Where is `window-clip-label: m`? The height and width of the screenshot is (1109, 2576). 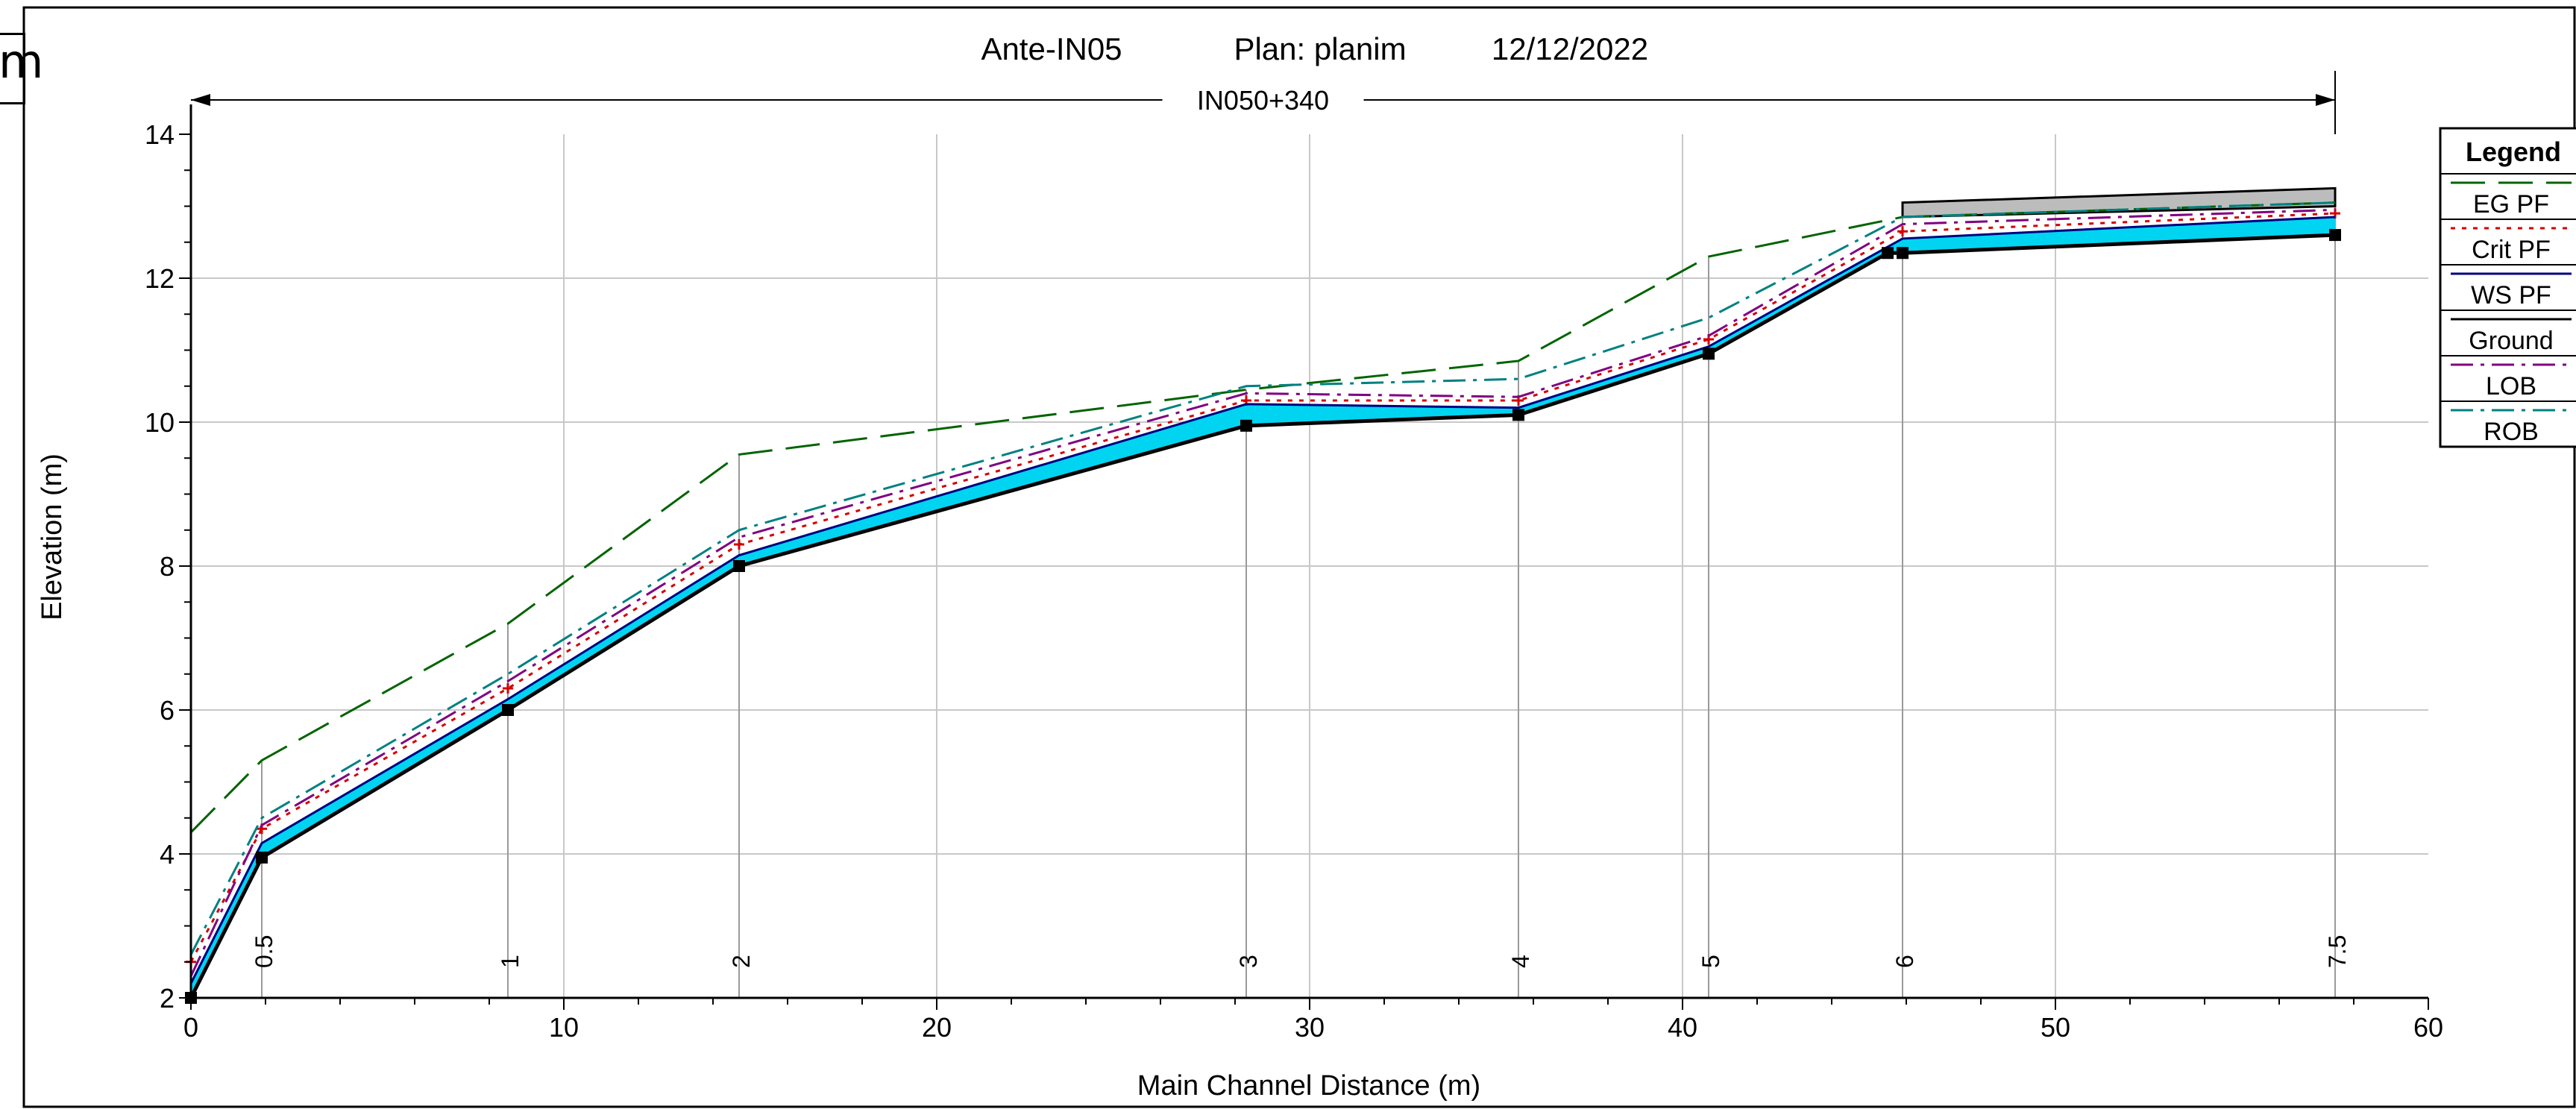 window-clip-label: m is located at coordinates (22, 61).